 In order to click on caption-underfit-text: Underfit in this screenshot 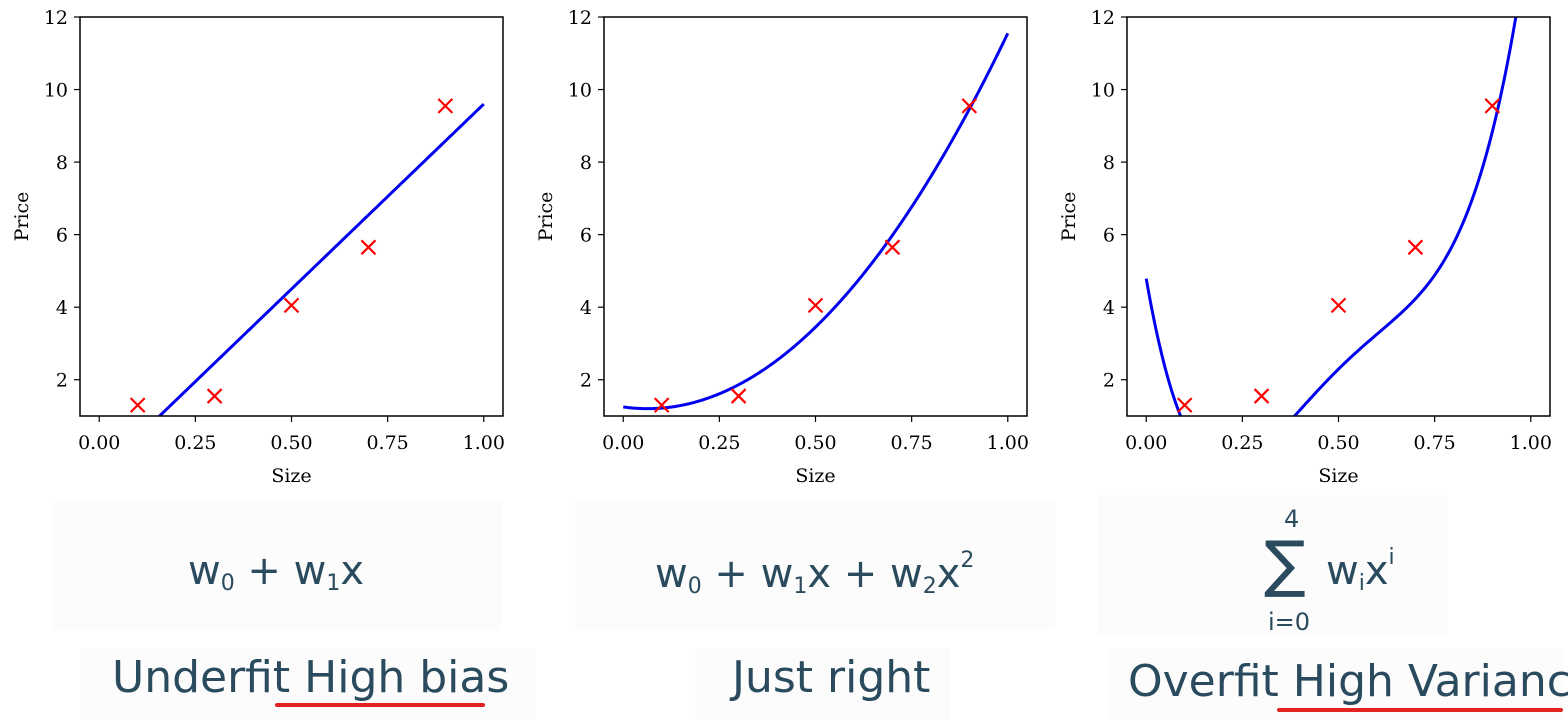, I will do `click(208, 677)`.